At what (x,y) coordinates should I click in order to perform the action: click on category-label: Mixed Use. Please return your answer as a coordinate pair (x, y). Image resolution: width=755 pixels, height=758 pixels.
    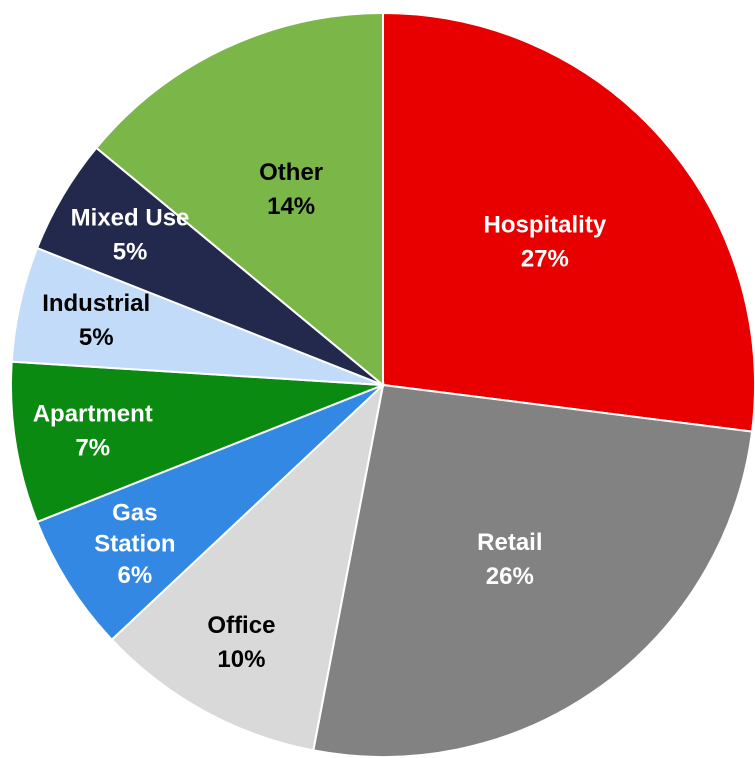
    Looking at the image, I should click on (130, 218).